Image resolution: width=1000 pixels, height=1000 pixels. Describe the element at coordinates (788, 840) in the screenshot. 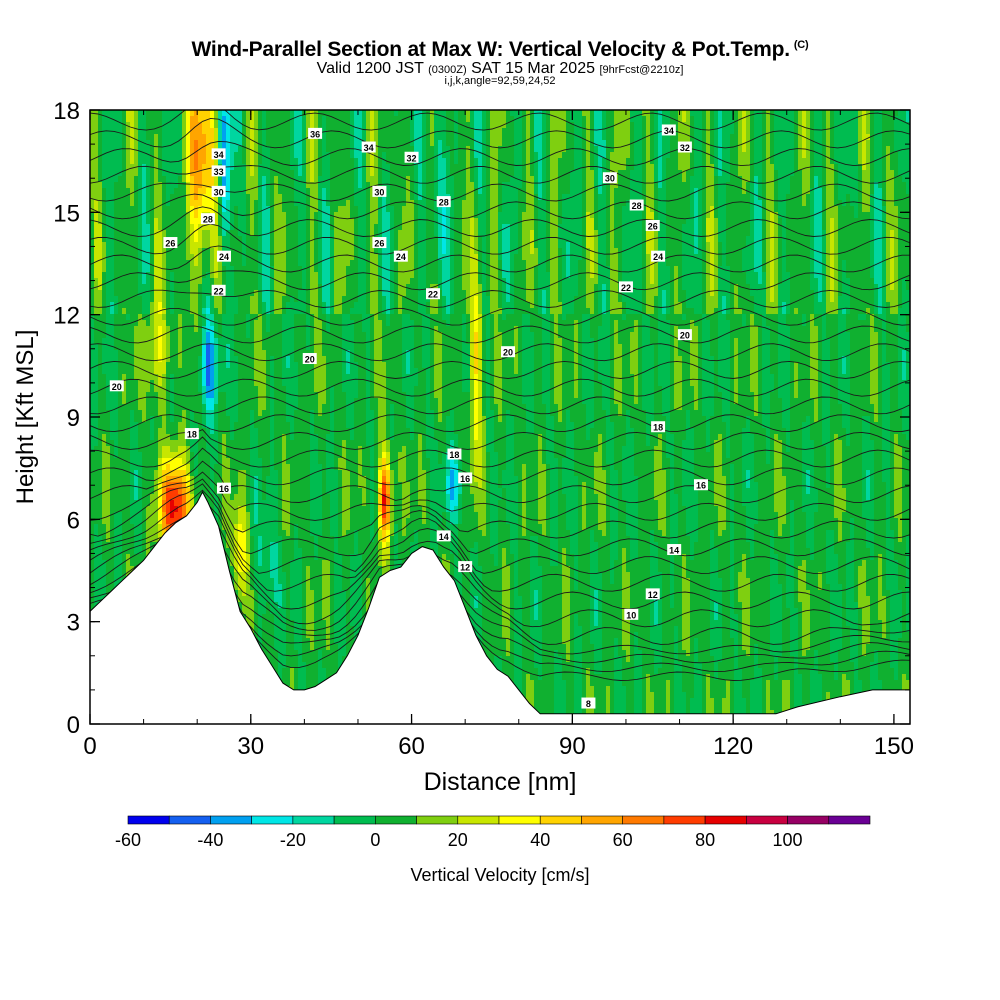

I see `colorbar-tick-label: 100` at that location.